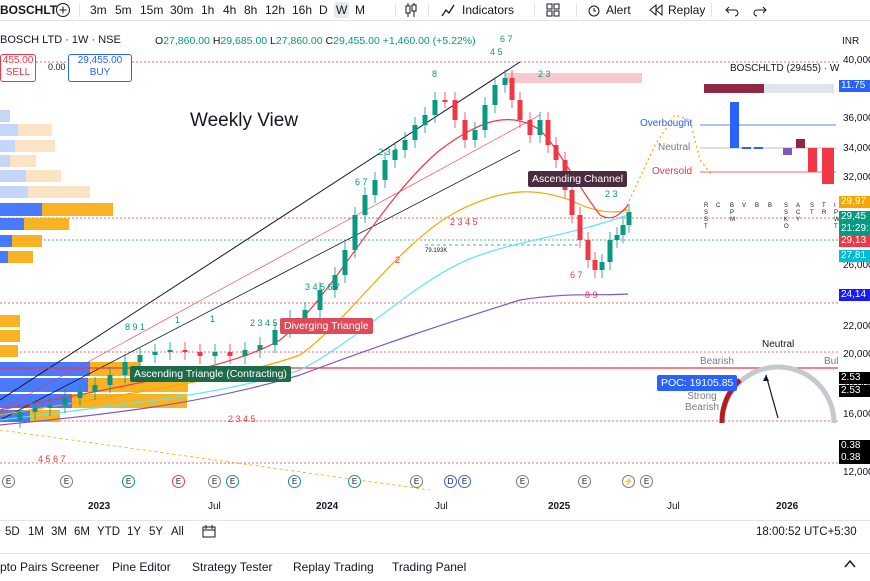 The width and height of the screenshot is (870, 581). Describe the element at coordinates (230, 10) in the screenshot. I see `interval-4h: 4h` at that location.